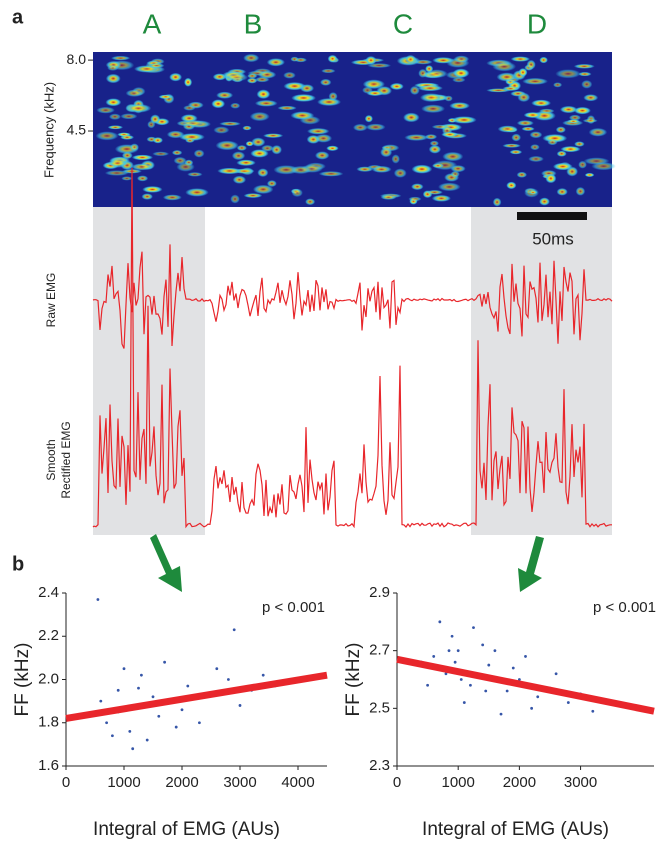 This screenshot has height=857, width=658. I want to click on syllable-label: C, so click(403, 23).